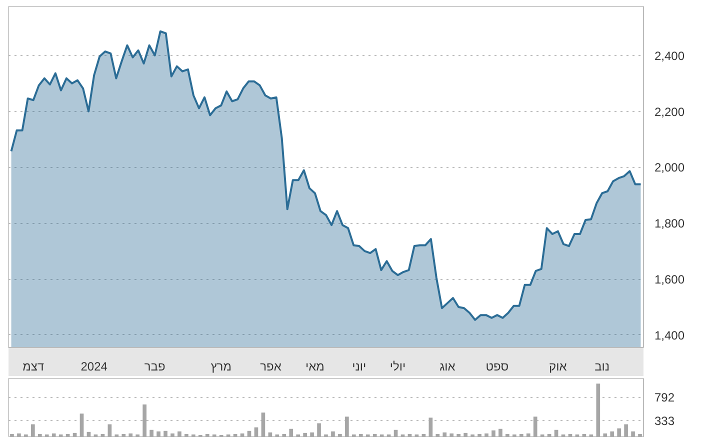 This screenshot has width=705, height=437. What do you see at coordinates (398, 367) in the screenshot?
I see `x-tick-label: יולי` at bounding box center [398, 367].